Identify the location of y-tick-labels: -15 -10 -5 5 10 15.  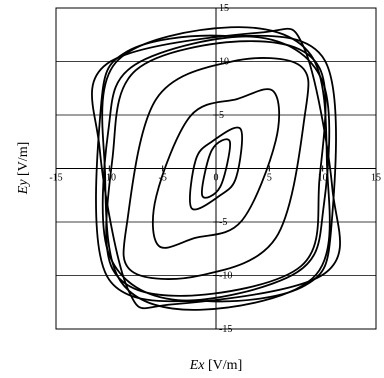
(225, 169).